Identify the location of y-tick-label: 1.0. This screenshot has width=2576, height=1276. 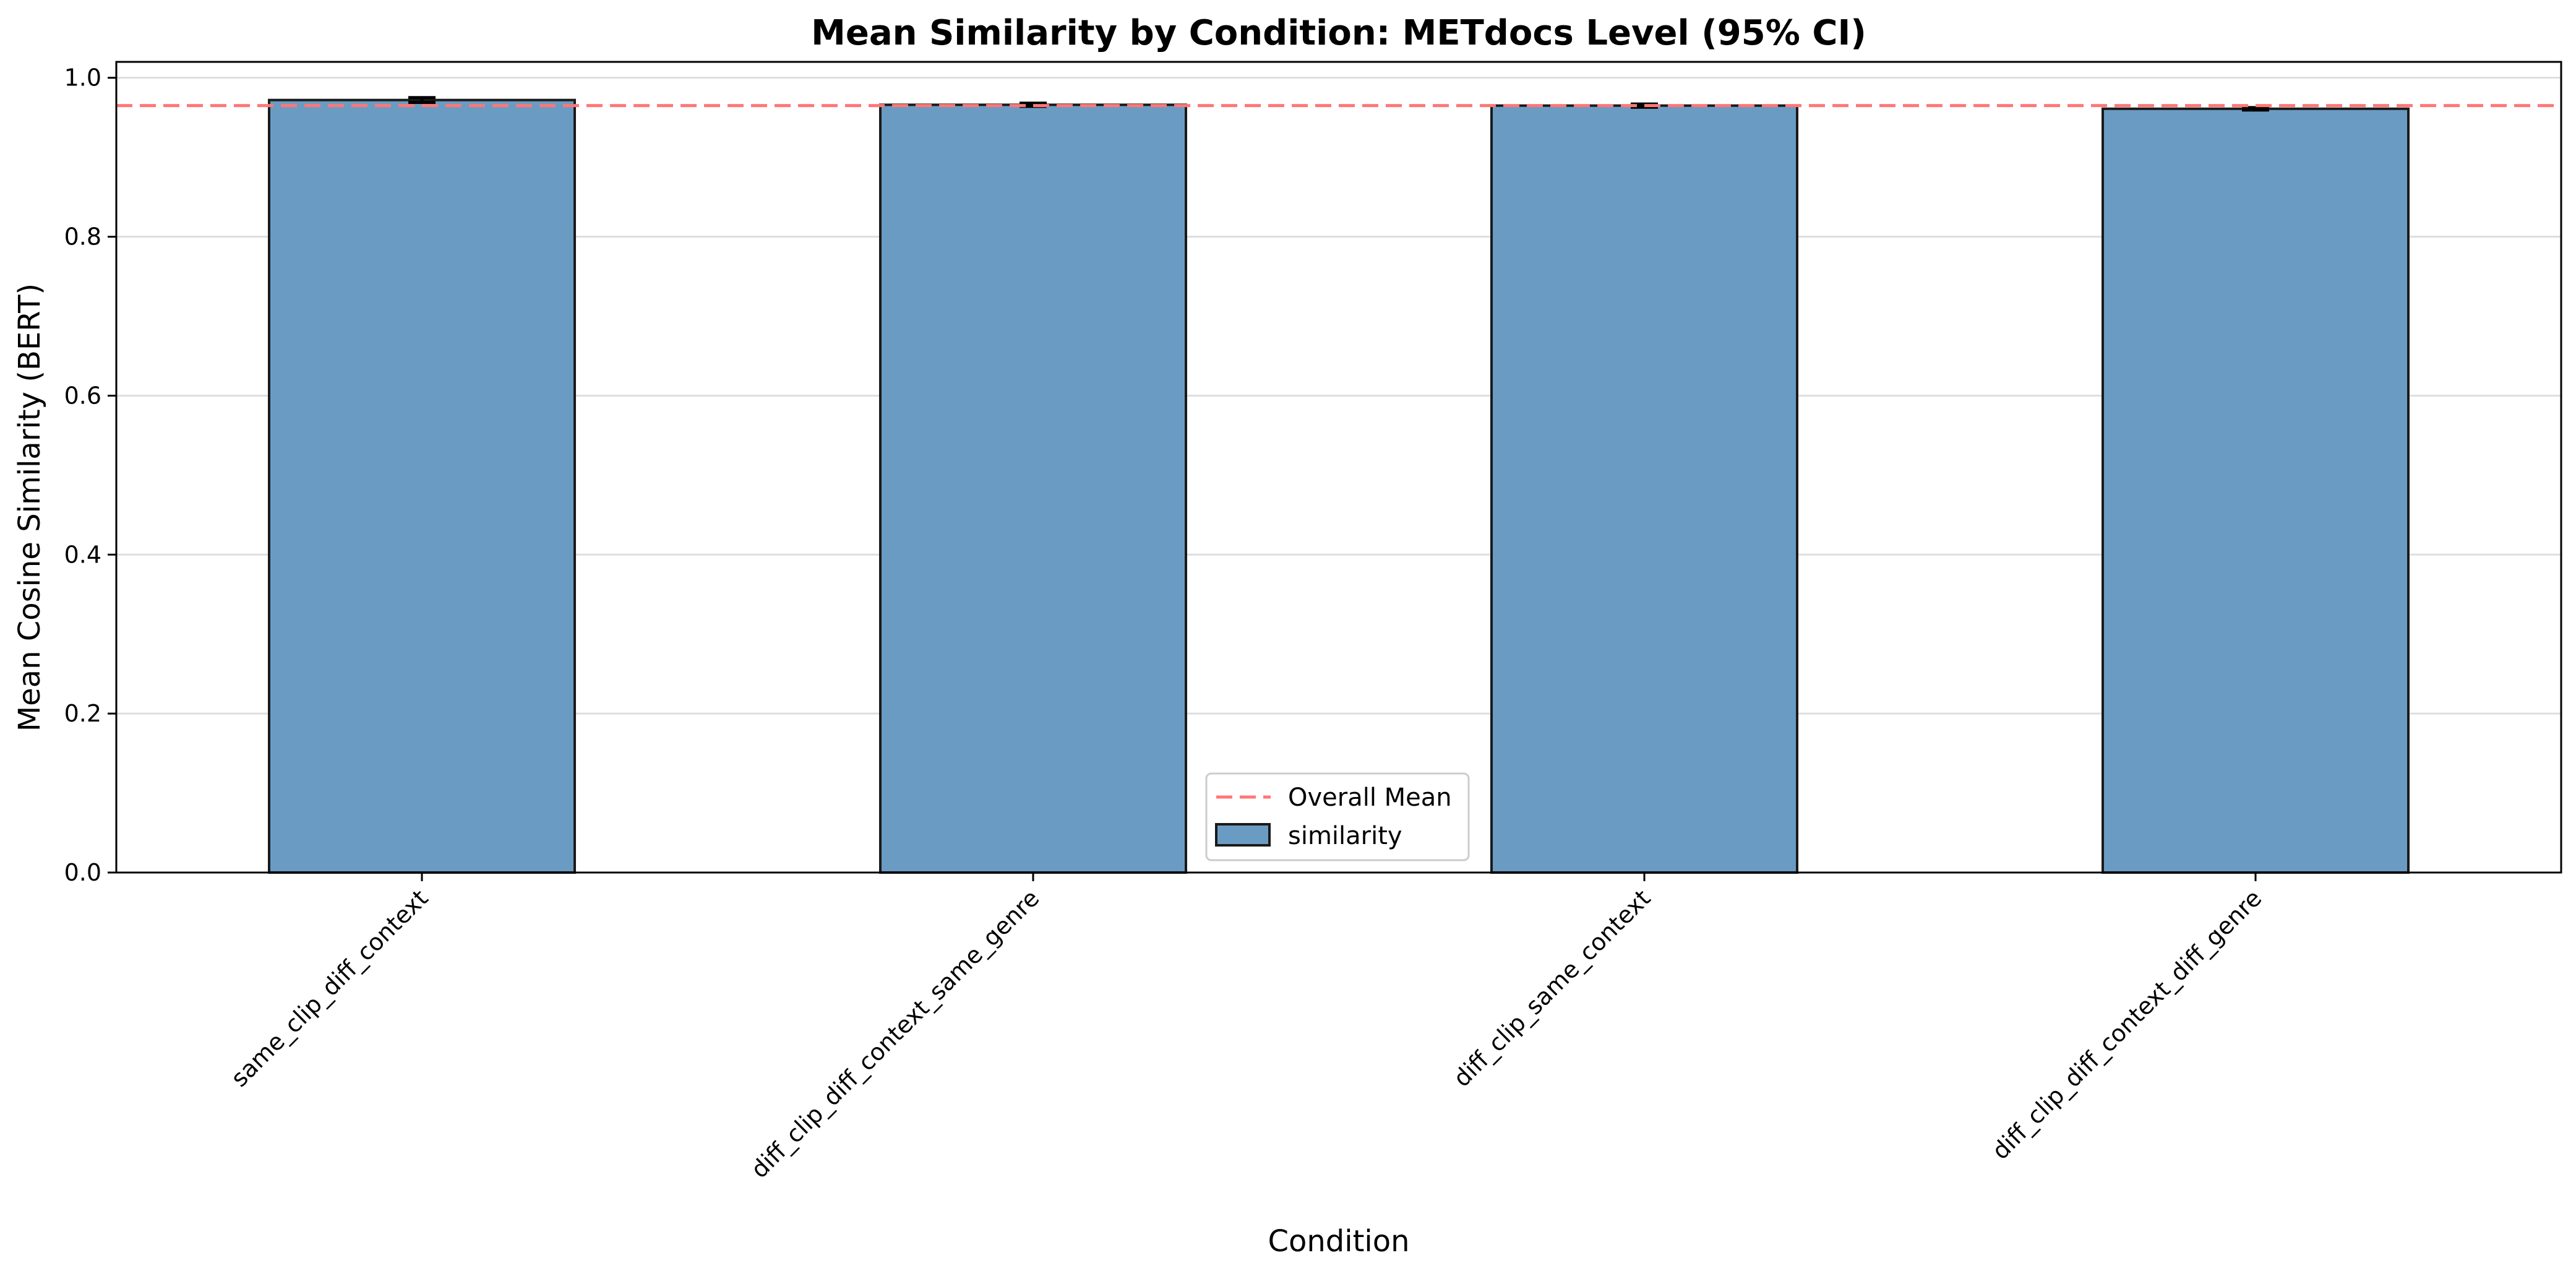
(82, 78).